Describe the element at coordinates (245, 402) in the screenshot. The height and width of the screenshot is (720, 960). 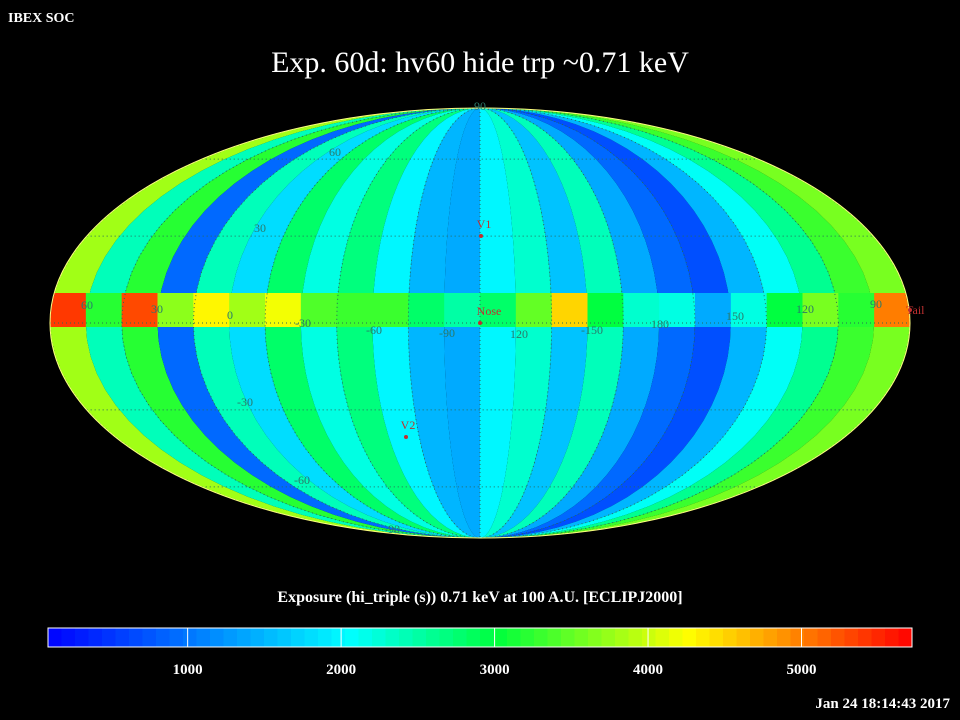
I see `latitude-label: -30` at that location.